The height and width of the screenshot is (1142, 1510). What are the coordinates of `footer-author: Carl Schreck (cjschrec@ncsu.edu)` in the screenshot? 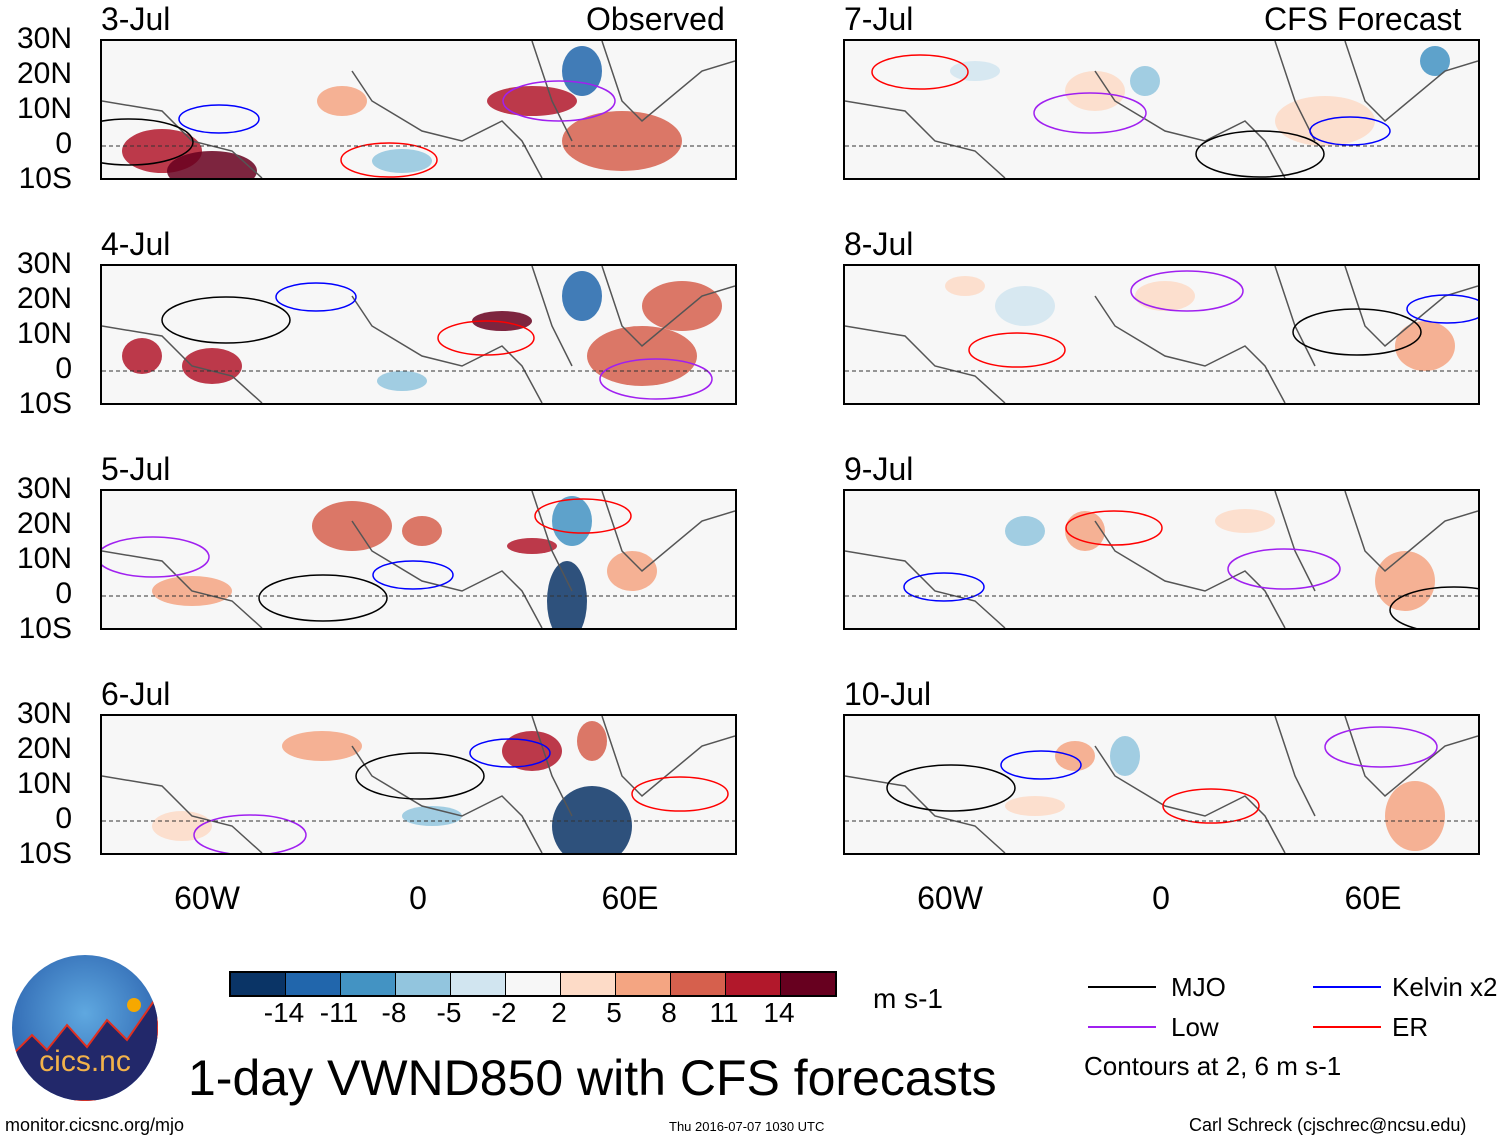 It's located at (1328, 1125).